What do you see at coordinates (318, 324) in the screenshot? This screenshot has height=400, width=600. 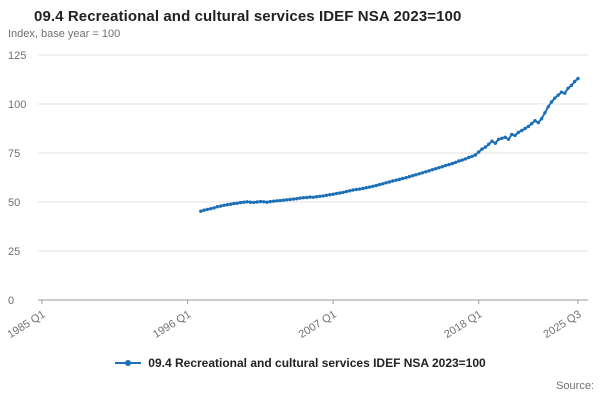 I see `svg-text: 2007 Q1` at bounding box center [318, 324].